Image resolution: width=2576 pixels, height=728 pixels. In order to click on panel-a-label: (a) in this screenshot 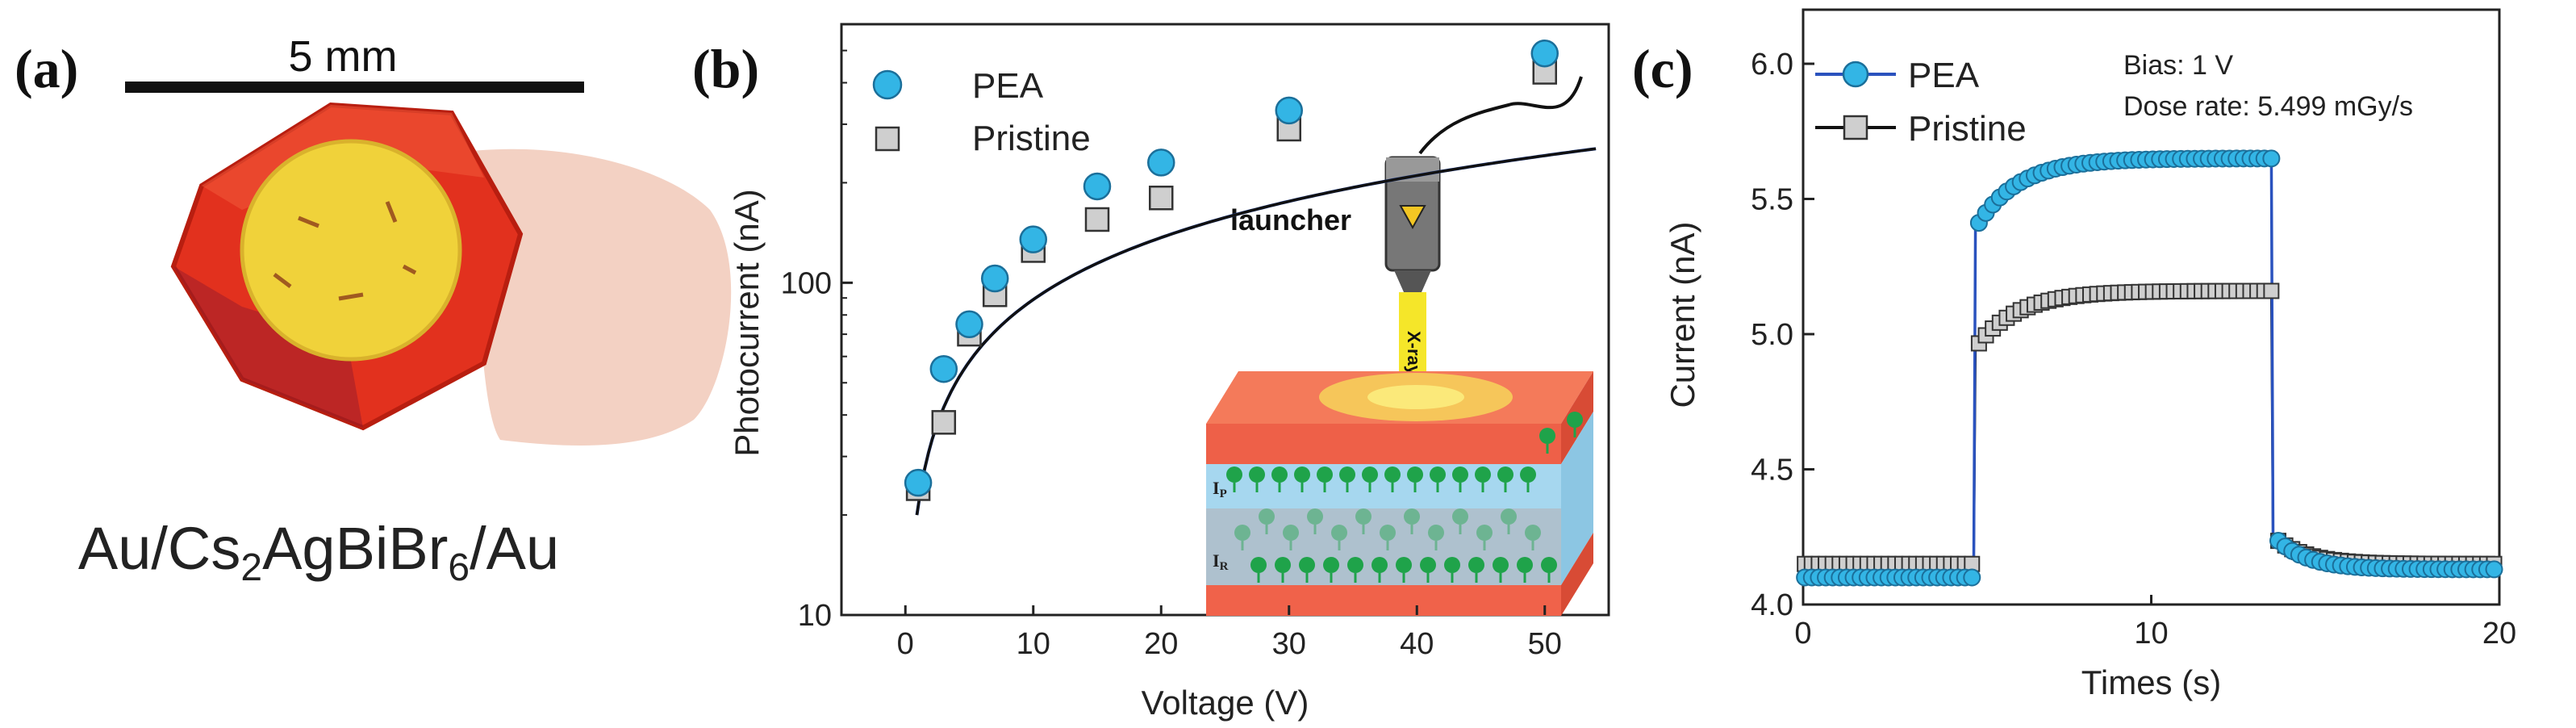, I will do `click(46, 68)`.